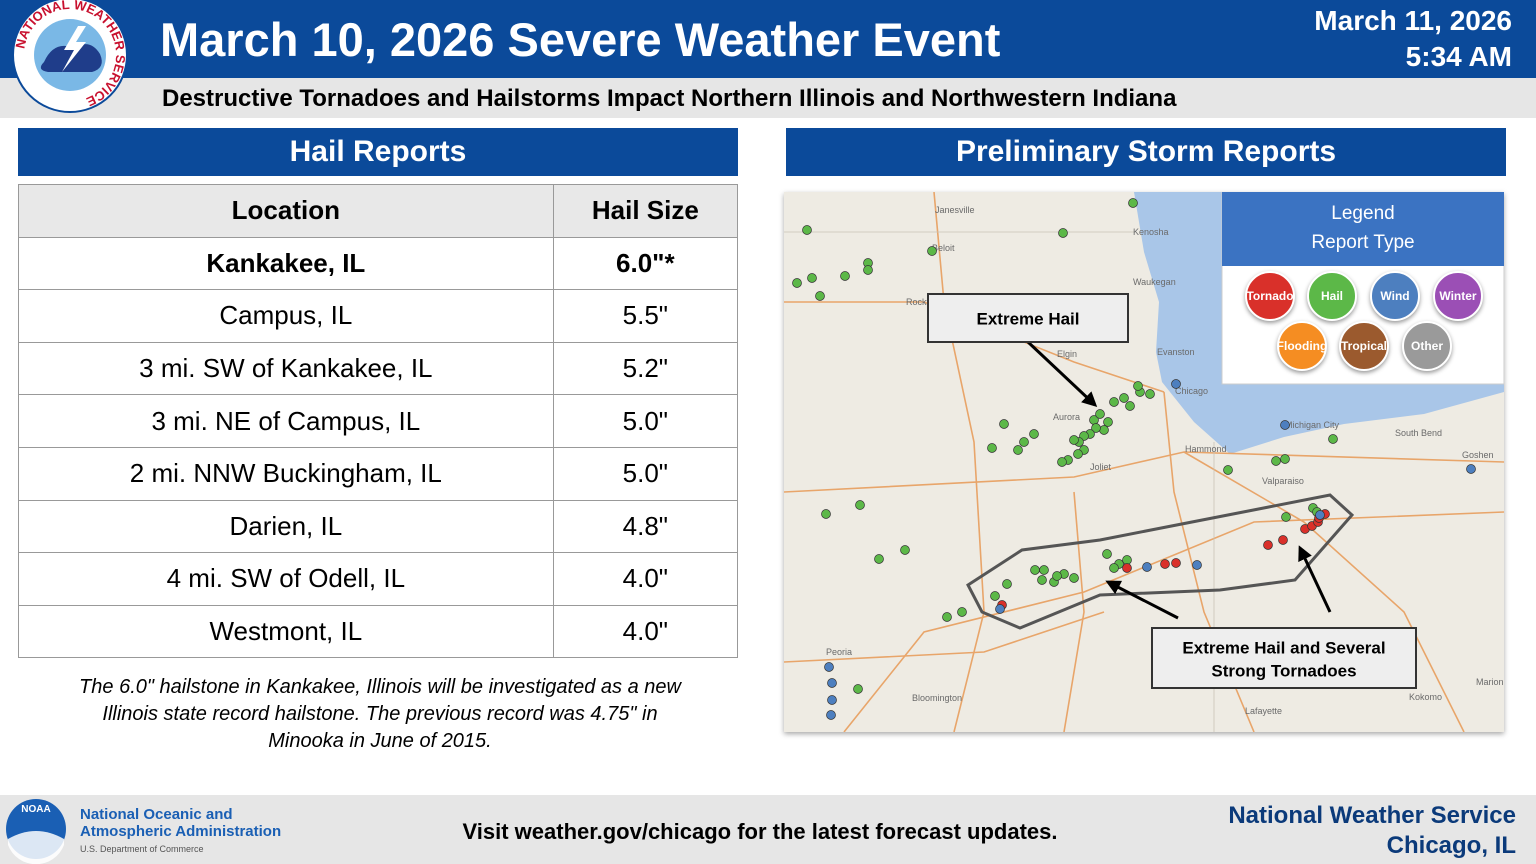 The image size is (1536, 864). I want to click on legend-label: Tornado, so click(1269, 296).